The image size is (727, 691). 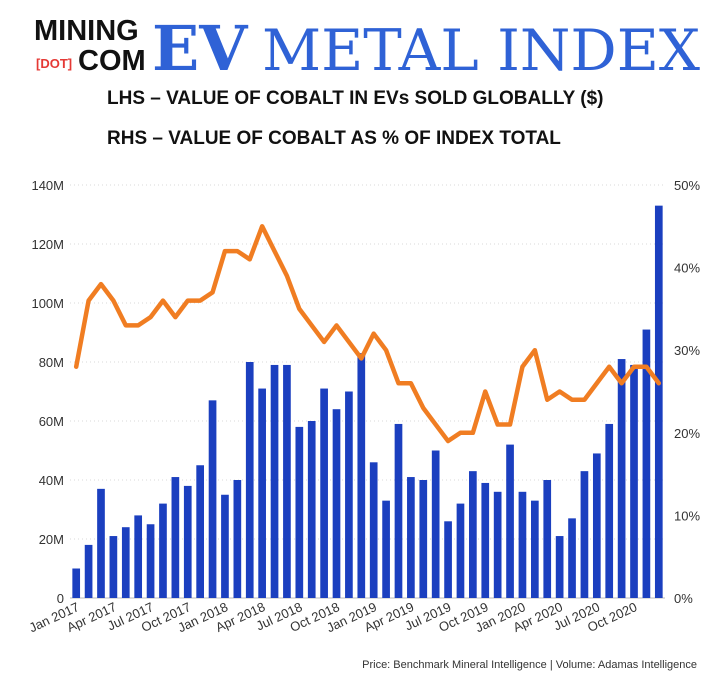 I want to click on left-axis-ticks: 0 20M 40M 60M 80M 100M 120M 140M, so click(x=47, y=392).